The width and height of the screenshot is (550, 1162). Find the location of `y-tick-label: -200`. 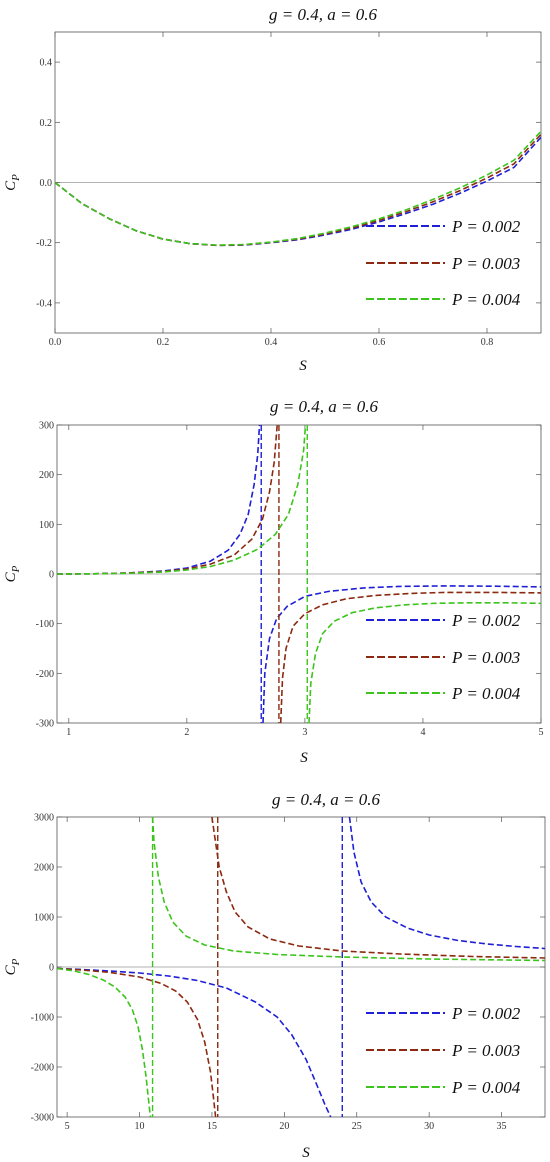

y-tick-label: -200 is located at coordinates (45, 674).